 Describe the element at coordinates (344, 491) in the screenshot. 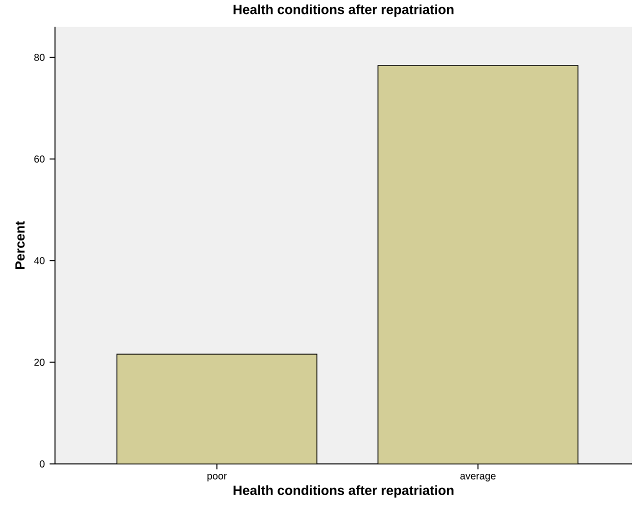

I see `x-axis-title: Health conditions after repatriation` at that location.